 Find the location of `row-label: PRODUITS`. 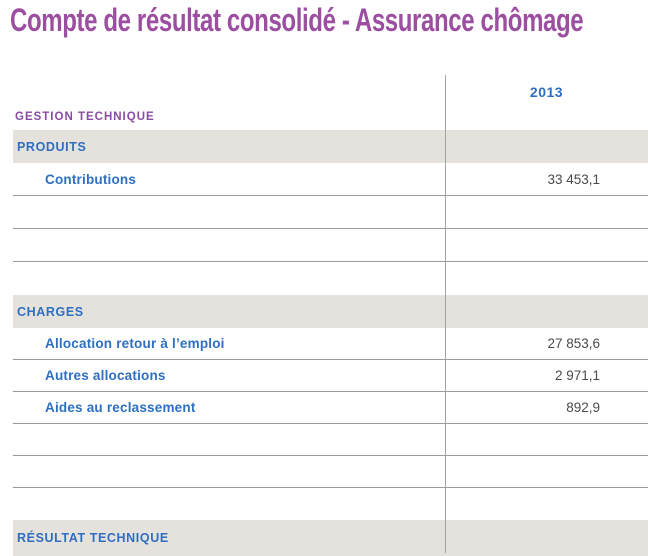

row-label: PRODUITS is located at coordinates (52, 146).